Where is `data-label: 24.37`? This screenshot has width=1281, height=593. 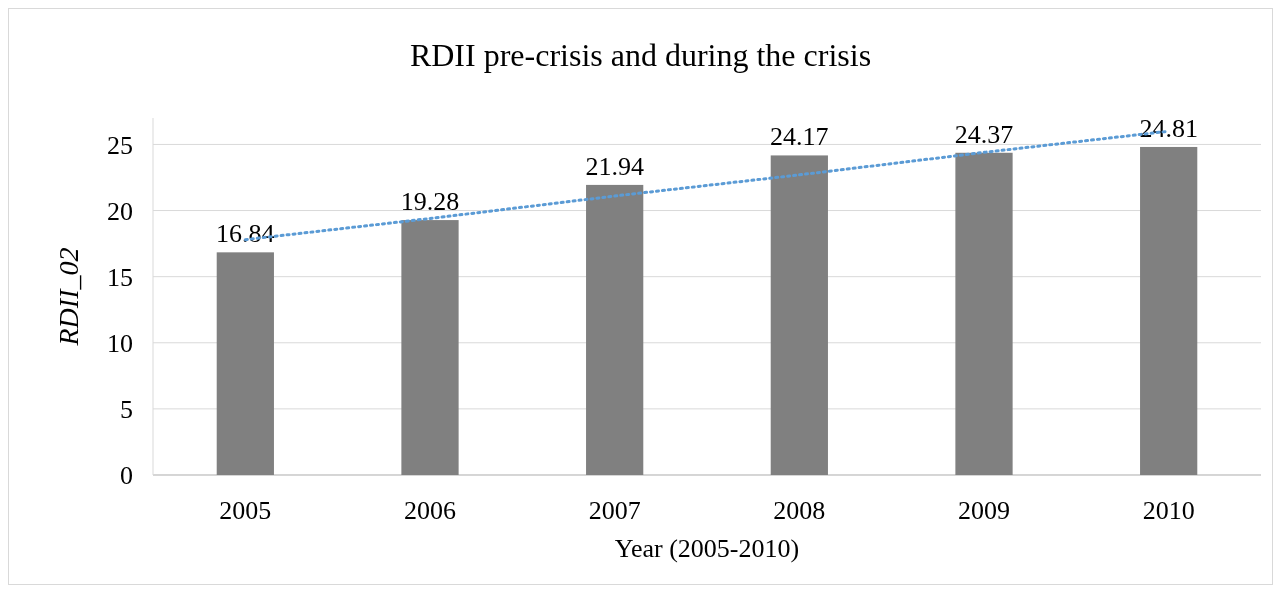 data-label: 24.37 is located at coordinates (984, 134).